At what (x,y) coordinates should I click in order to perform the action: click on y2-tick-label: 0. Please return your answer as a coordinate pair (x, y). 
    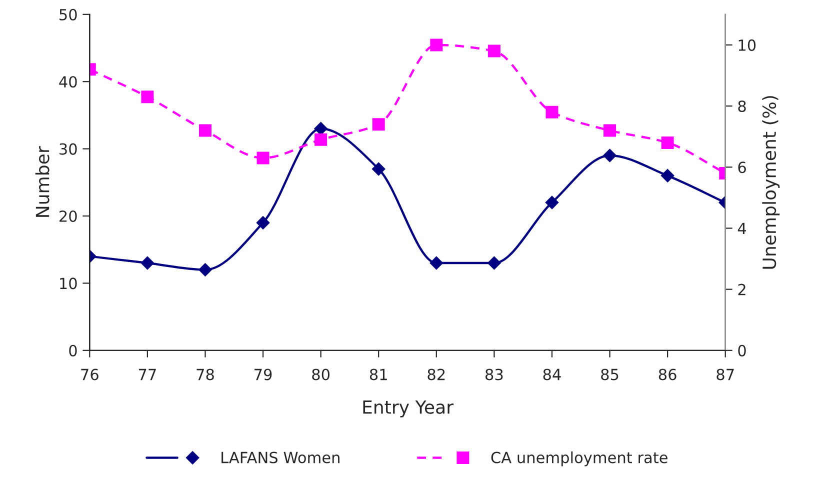
    Looking at the image, I should click on (742, 350).